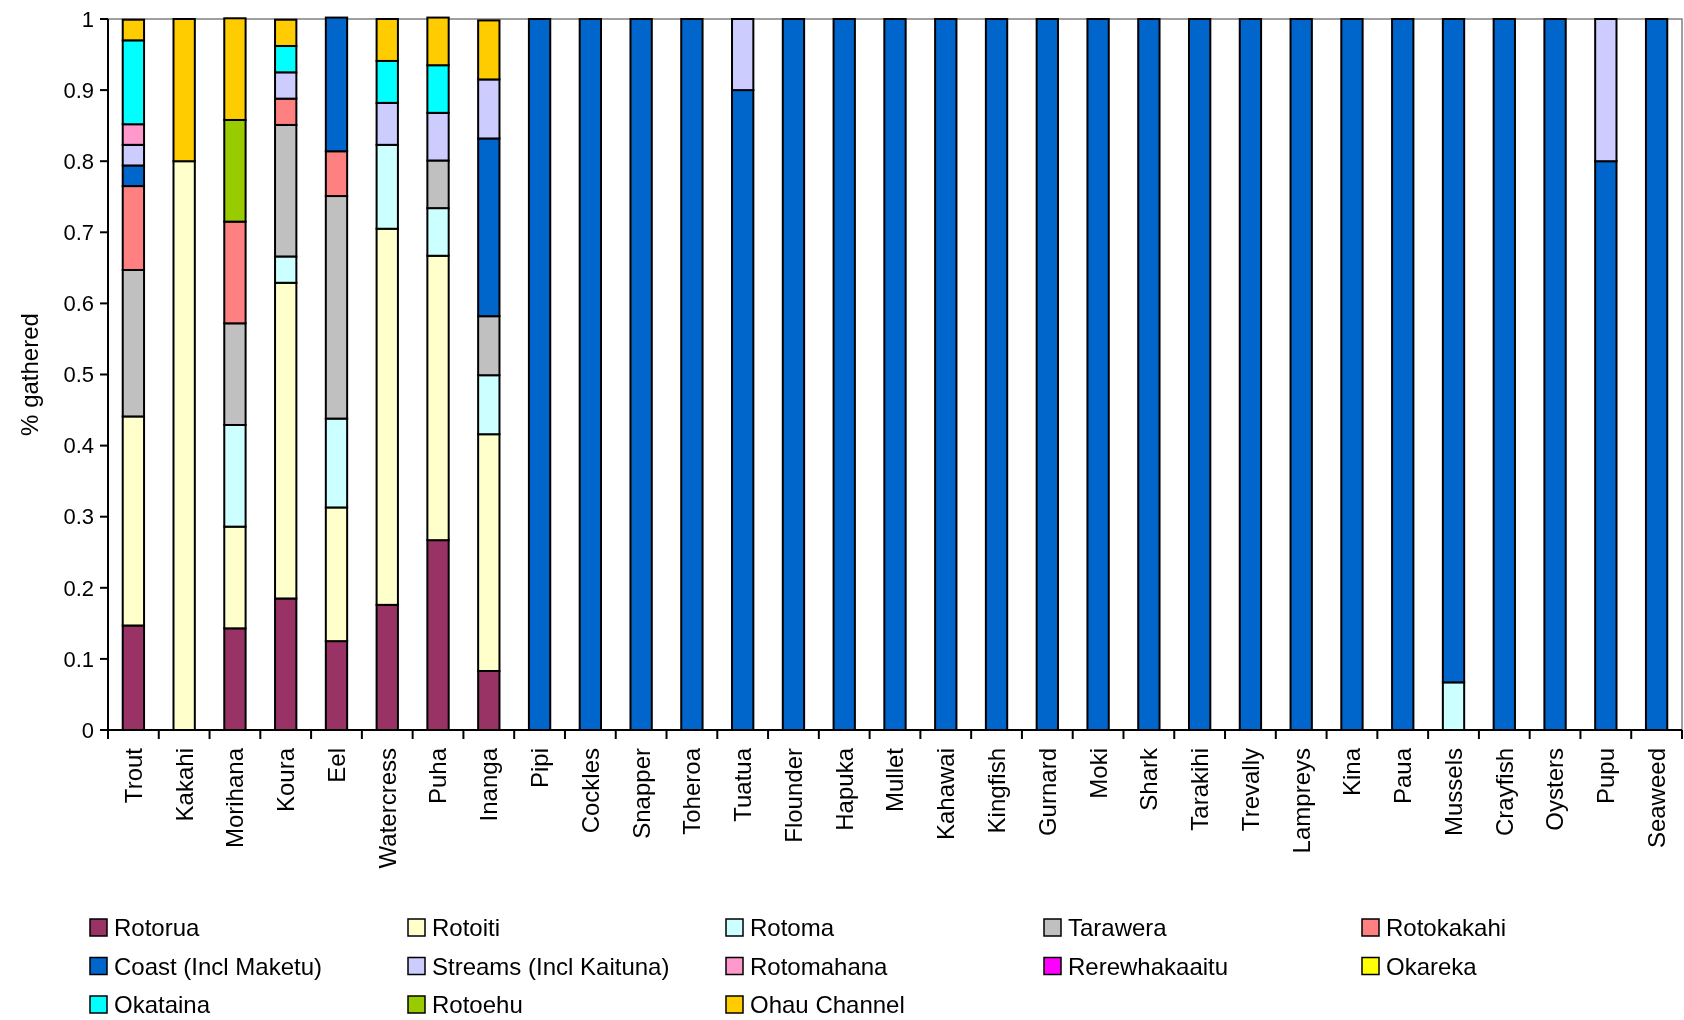  I want to click on x-tick-label: Oysters, so click(1555, 789).